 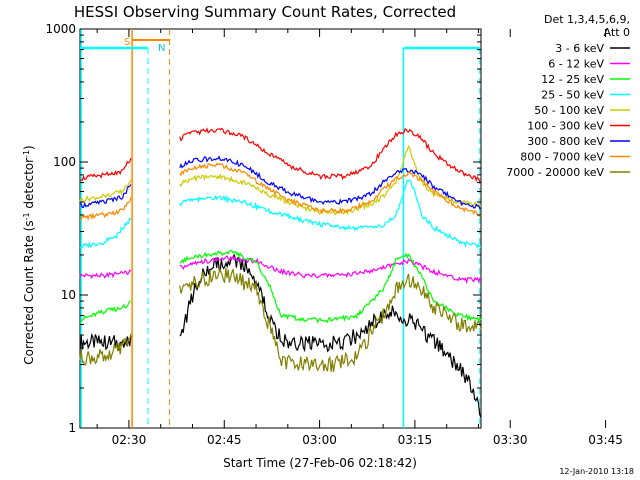 What do you see at coordinates (64, 162) in the screenshot?
I see `y-tick-label-2: 100` at bounding box center [64, 162].